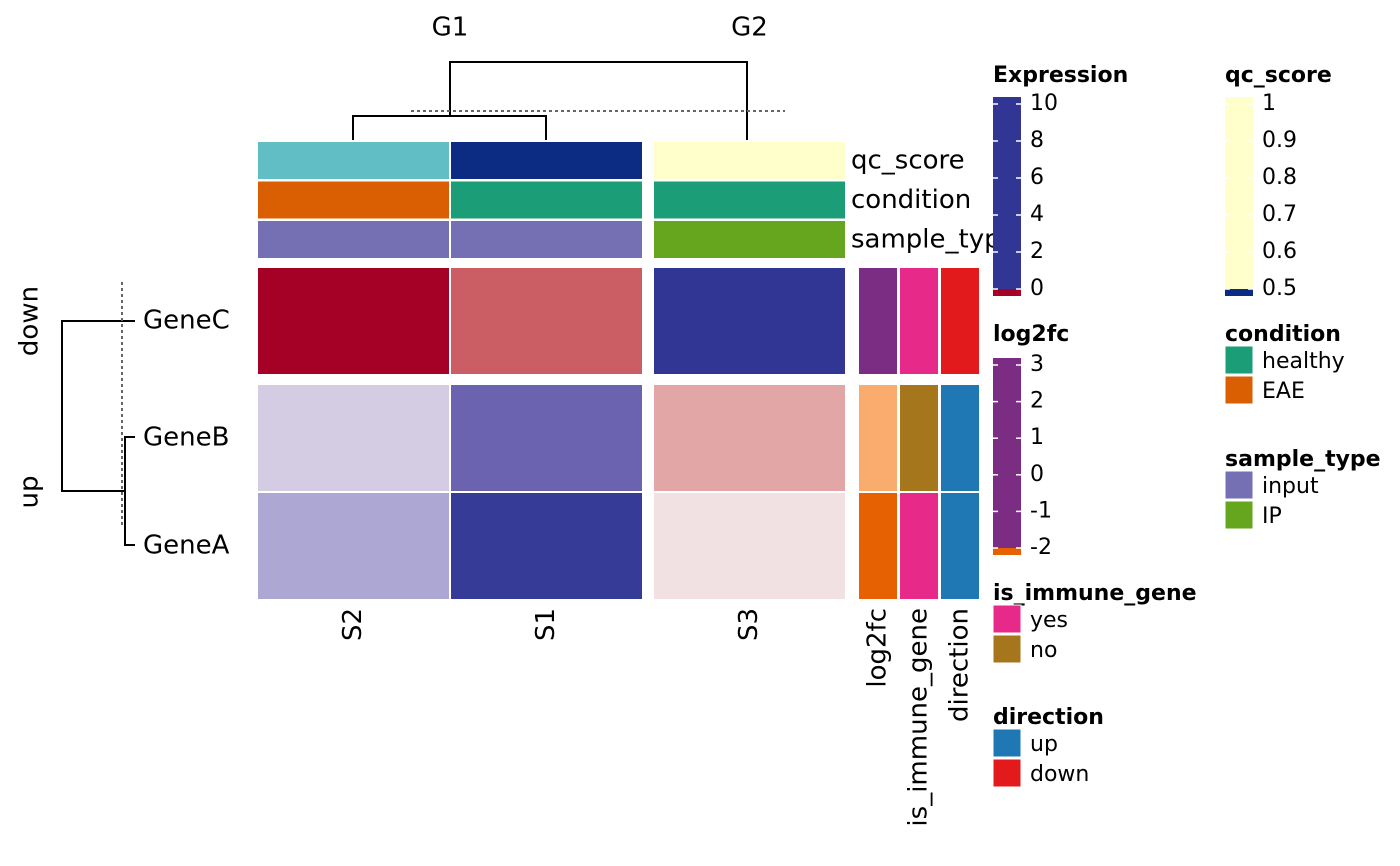  I want to click on legend-tick-label: 0.7, so click(1279, 214).